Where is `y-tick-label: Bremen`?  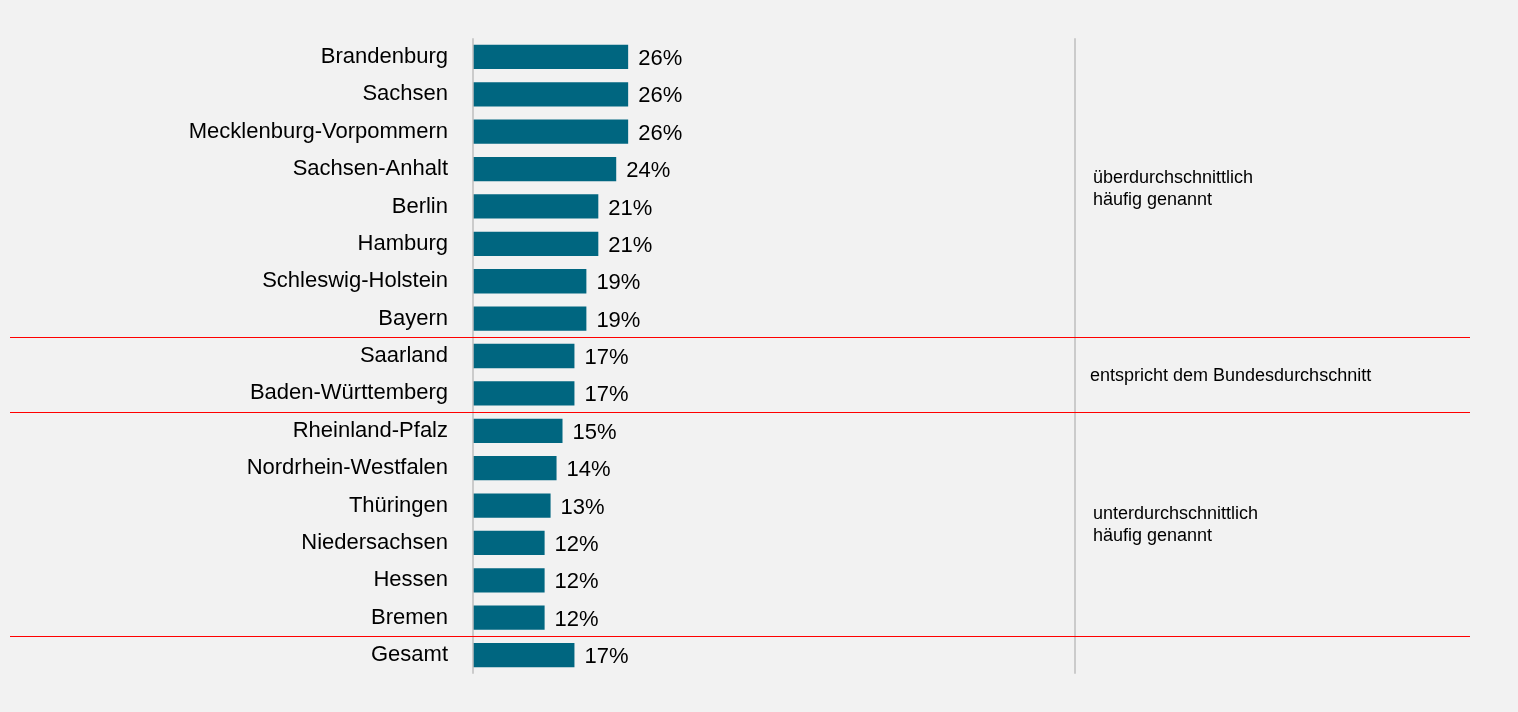
y-tick-label: Bremen is located at coordinates (409, 616).